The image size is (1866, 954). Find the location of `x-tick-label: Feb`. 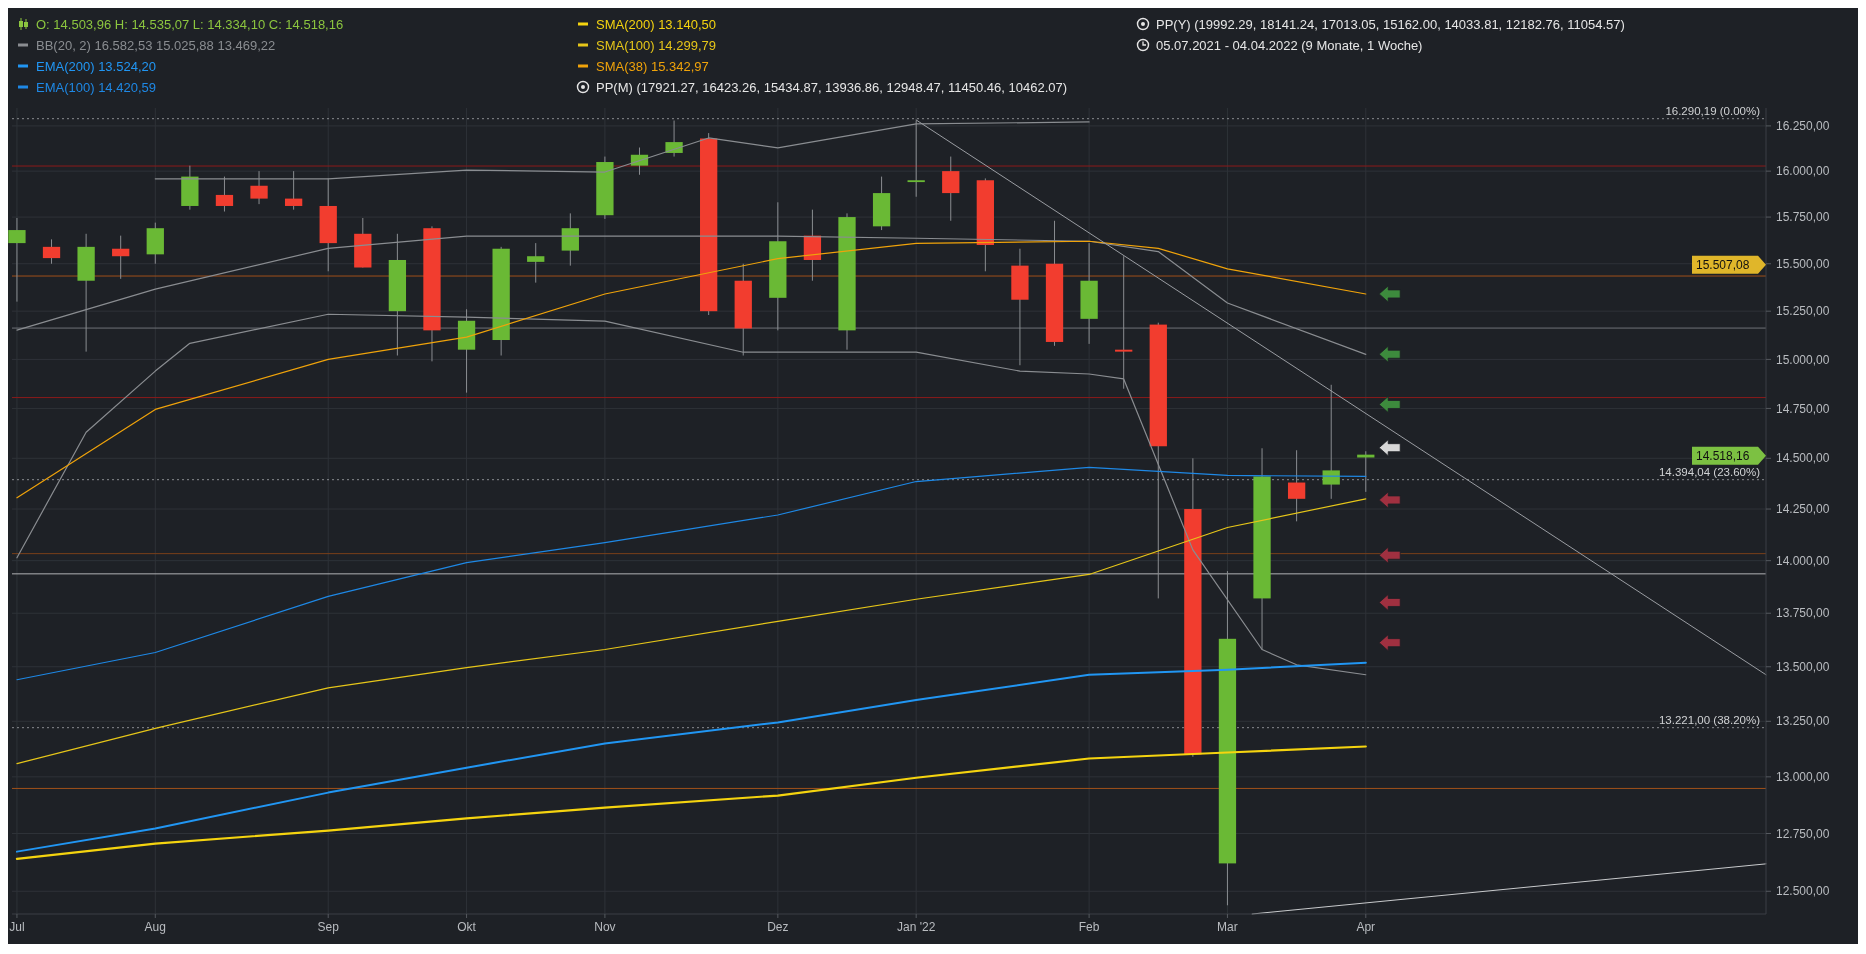

x-tick-label: Feb is located at coordinates (1089, 927).